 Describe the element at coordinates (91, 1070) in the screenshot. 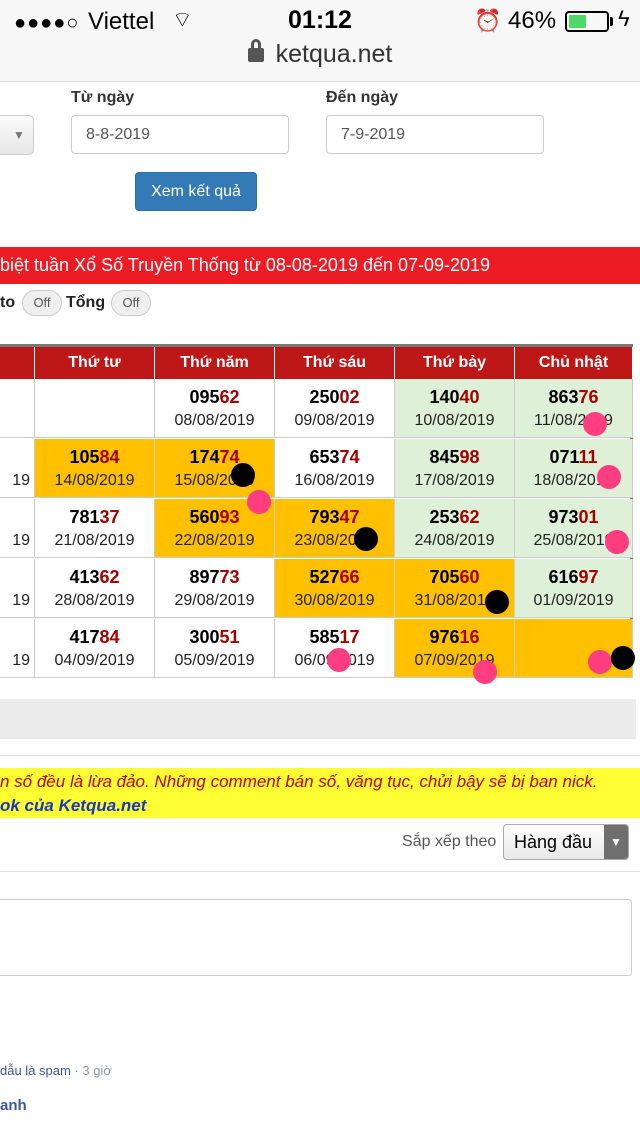

I see `comment-time: · 3 giờ` at that location.